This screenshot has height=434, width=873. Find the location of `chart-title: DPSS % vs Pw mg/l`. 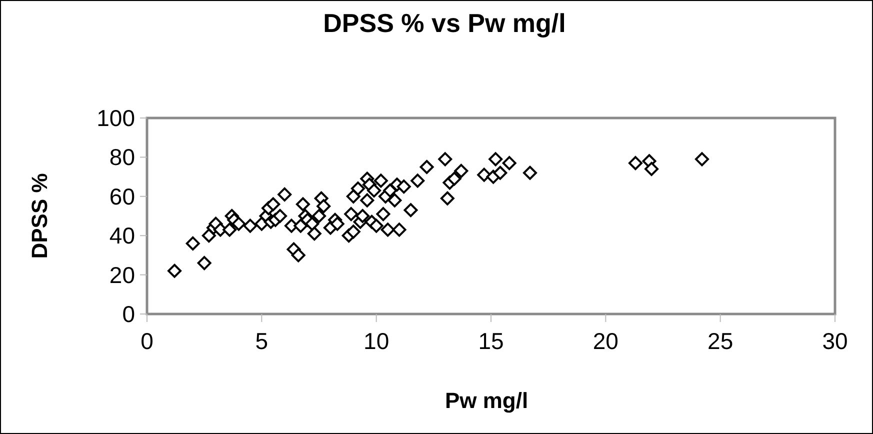

chart-title: DPSS % vs Pw mg/l is located at coordinates (444, 23).